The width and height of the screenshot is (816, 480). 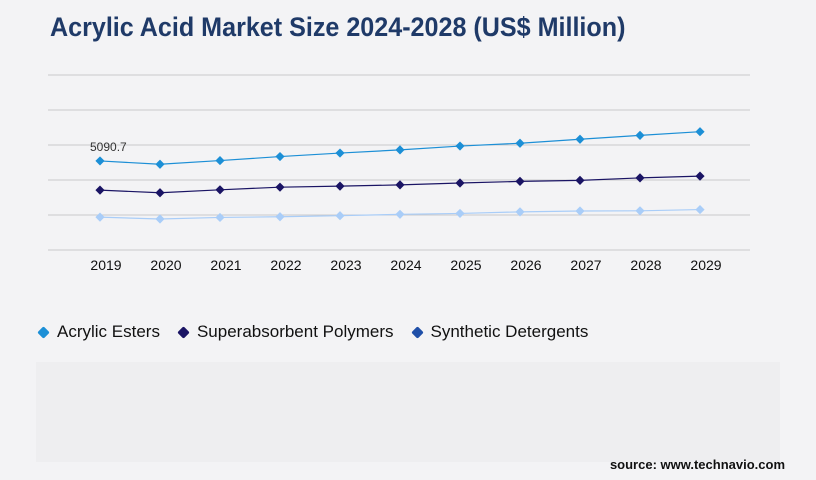 What do you see at coordinates (108, 147) in the screenshot?
I see `data-label: 5090.7` at bounding box center [108, 147].